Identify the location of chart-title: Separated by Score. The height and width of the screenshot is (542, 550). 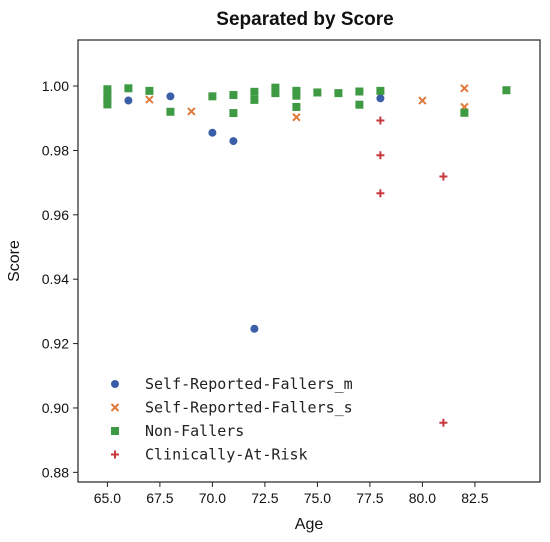
(304, 19).